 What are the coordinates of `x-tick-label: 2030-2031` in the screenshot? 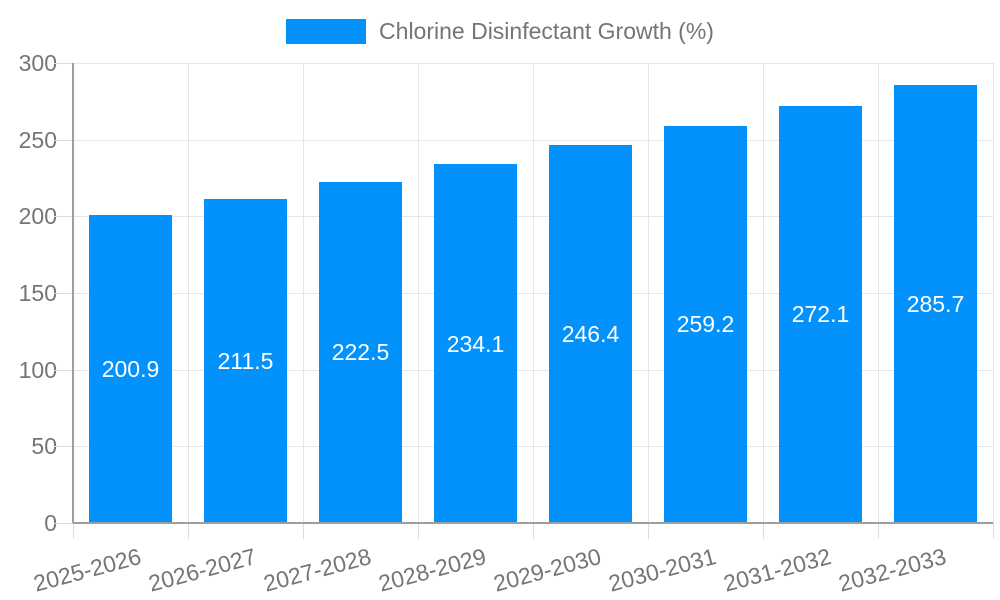 It's located at (662, 570).